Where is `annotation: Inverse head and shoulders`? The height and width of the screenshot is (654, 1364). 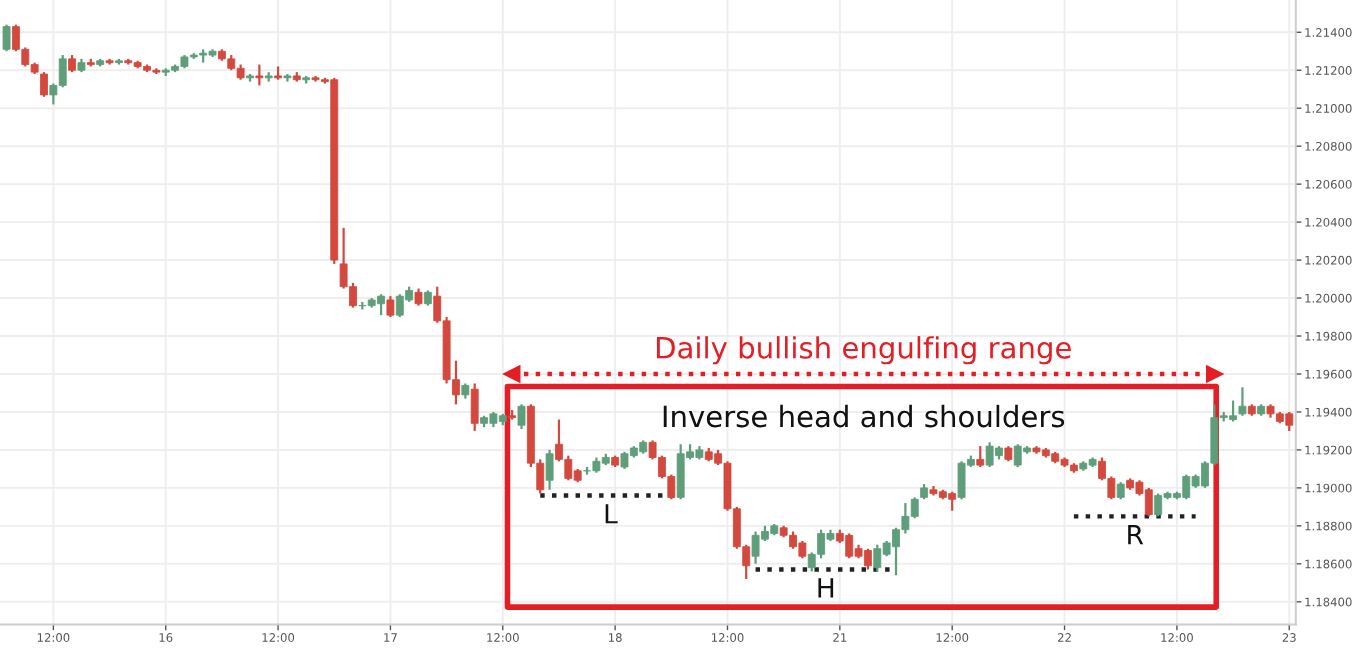 annotation: Inverse head and shoulders is located at coordinates (864, 416).